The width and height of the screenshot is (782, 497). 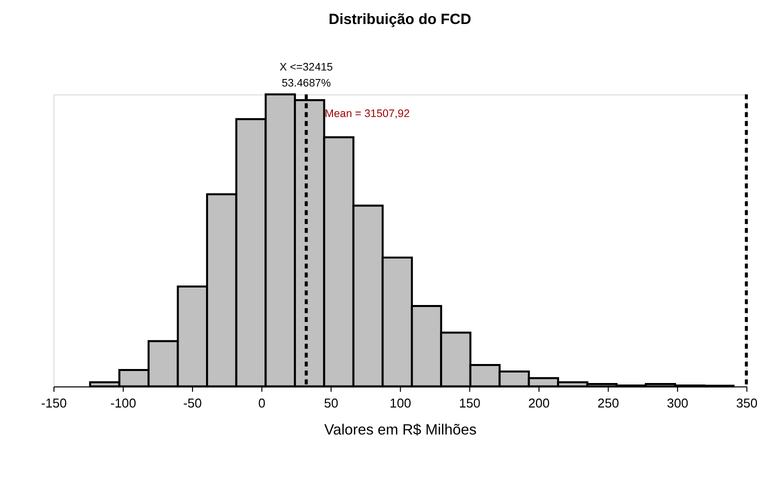 What do you see at coordinates (306, 68) in the screenshot?
I see `ref-line-label: X <=32415` at bounding box center [306, 68].